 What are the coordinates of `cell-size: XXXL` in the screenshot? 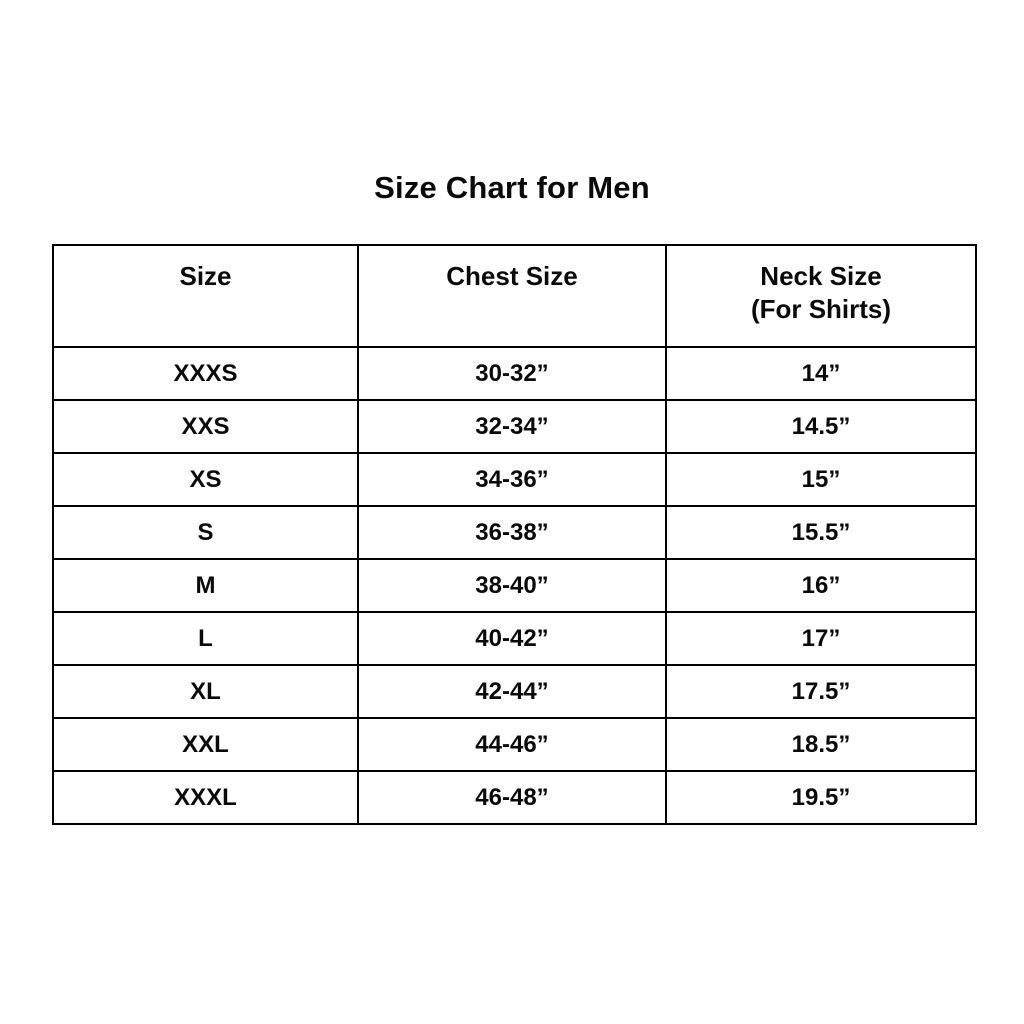 It's located at (205, 797).